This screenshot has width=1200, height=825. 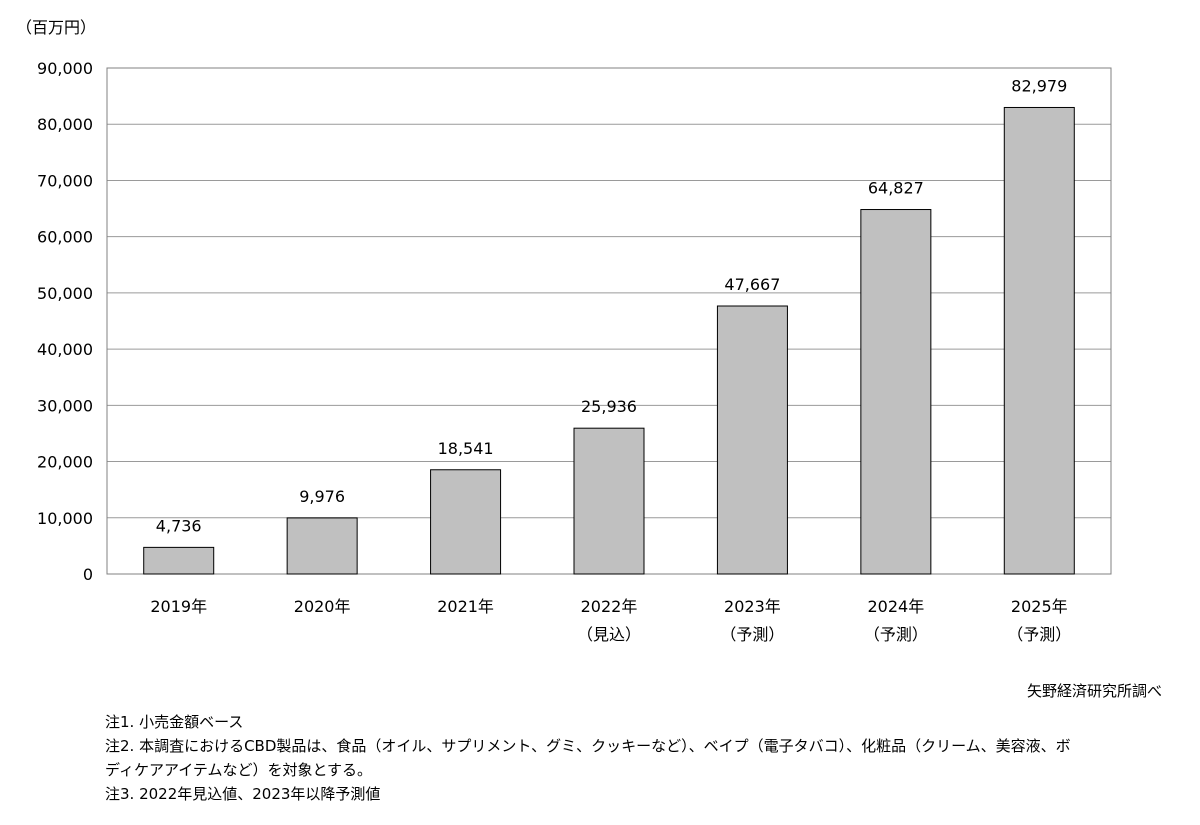 What do you see at coordinates (466, 448) in the screenshot?
I see `data-label: 18,541` at bounding box center [466, 448].